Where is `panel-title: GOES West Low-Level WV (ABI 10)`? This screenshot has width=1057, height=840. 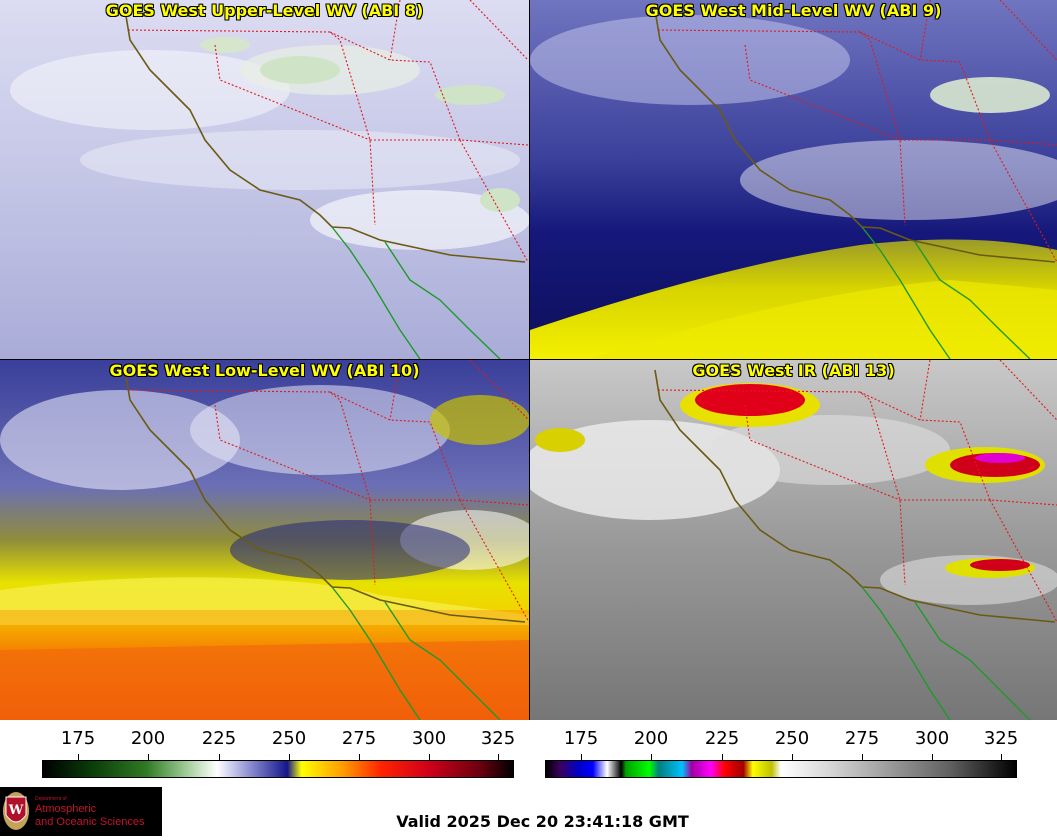 panel-title: GOES West Low-Level WV (ABI 10) is located at coordinates (264, 370).